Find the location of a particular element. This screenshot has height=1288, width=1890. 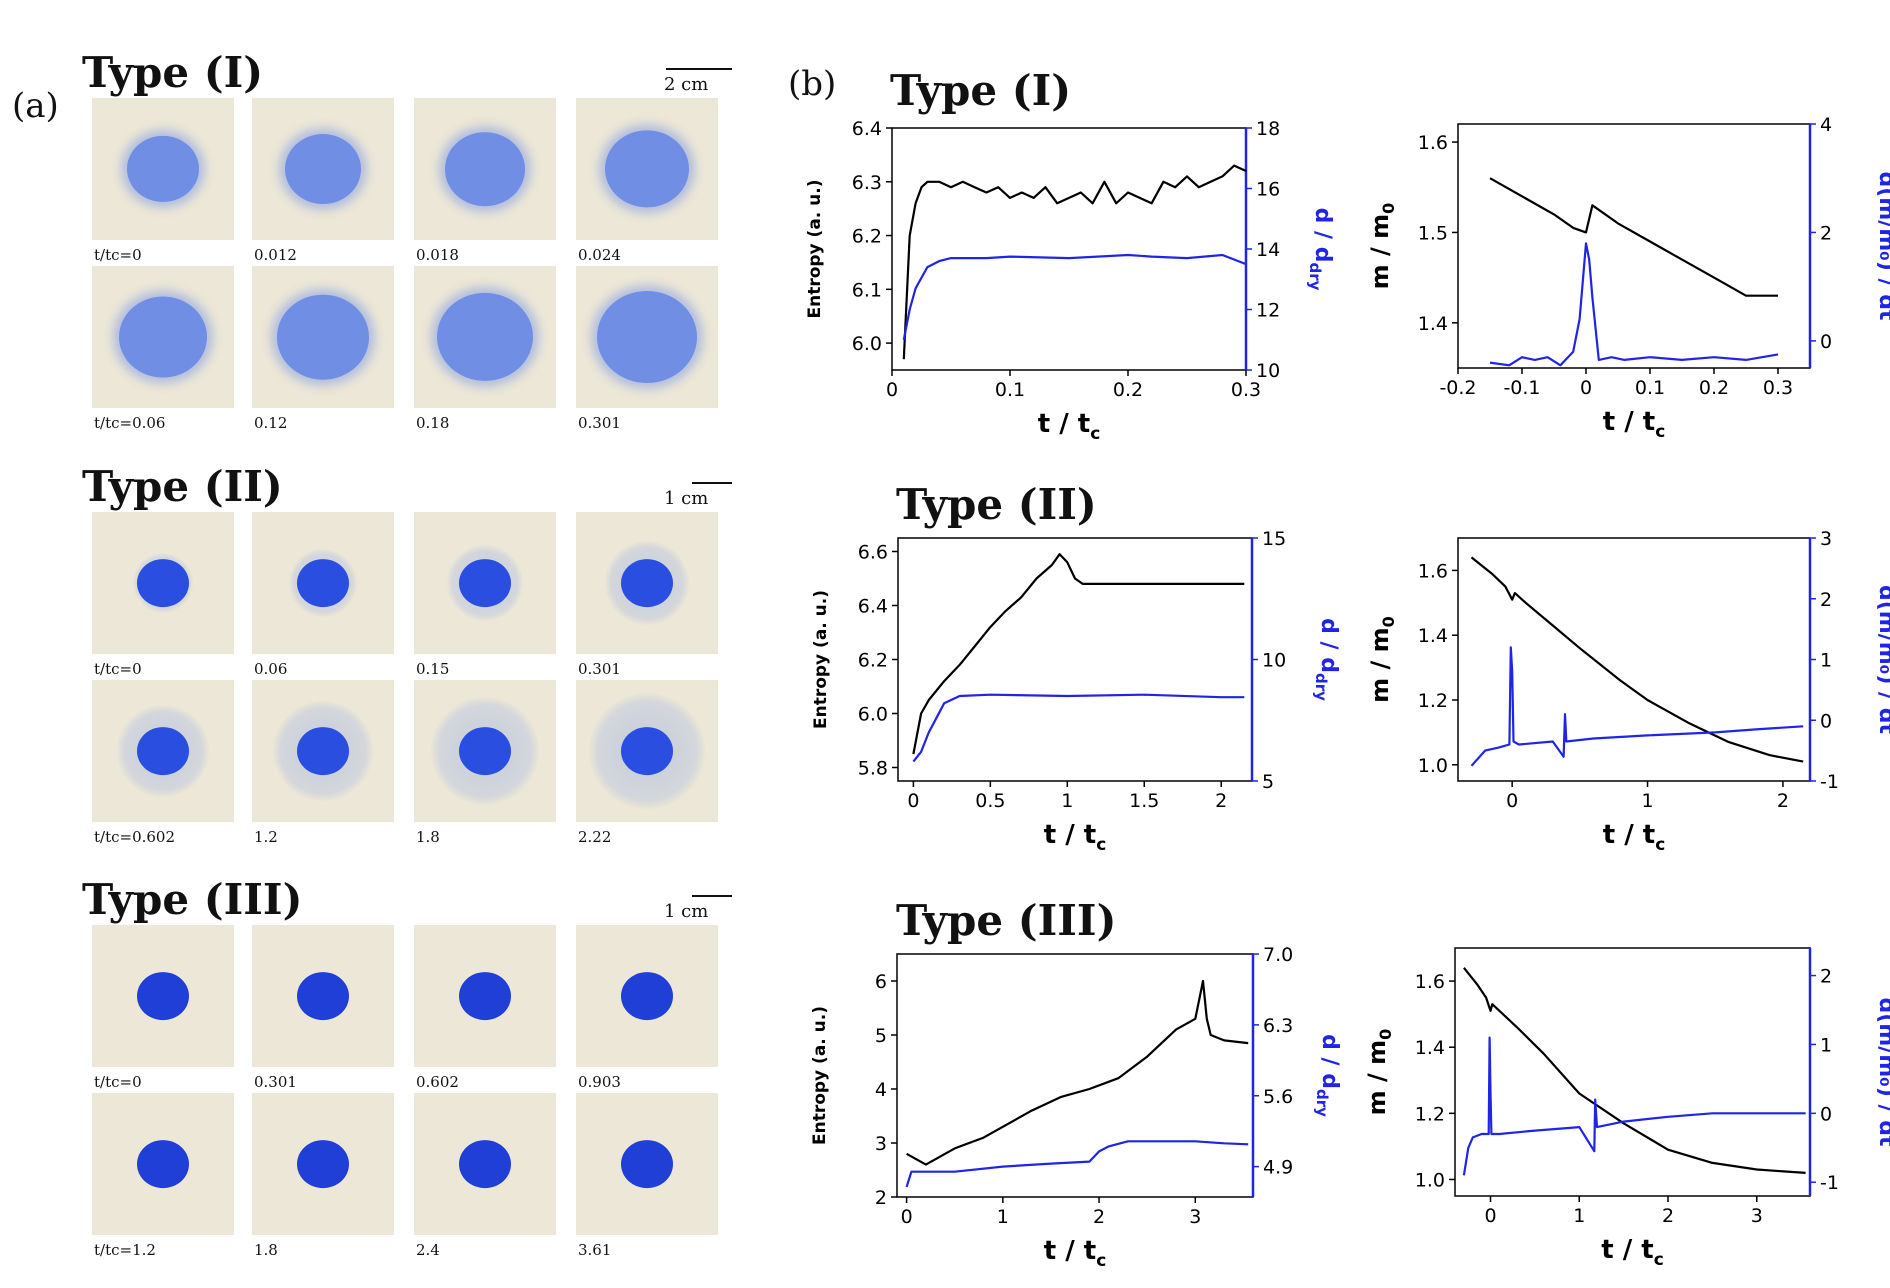

time-caption: t/tc=0.602 is located at coordinates (135, 837).